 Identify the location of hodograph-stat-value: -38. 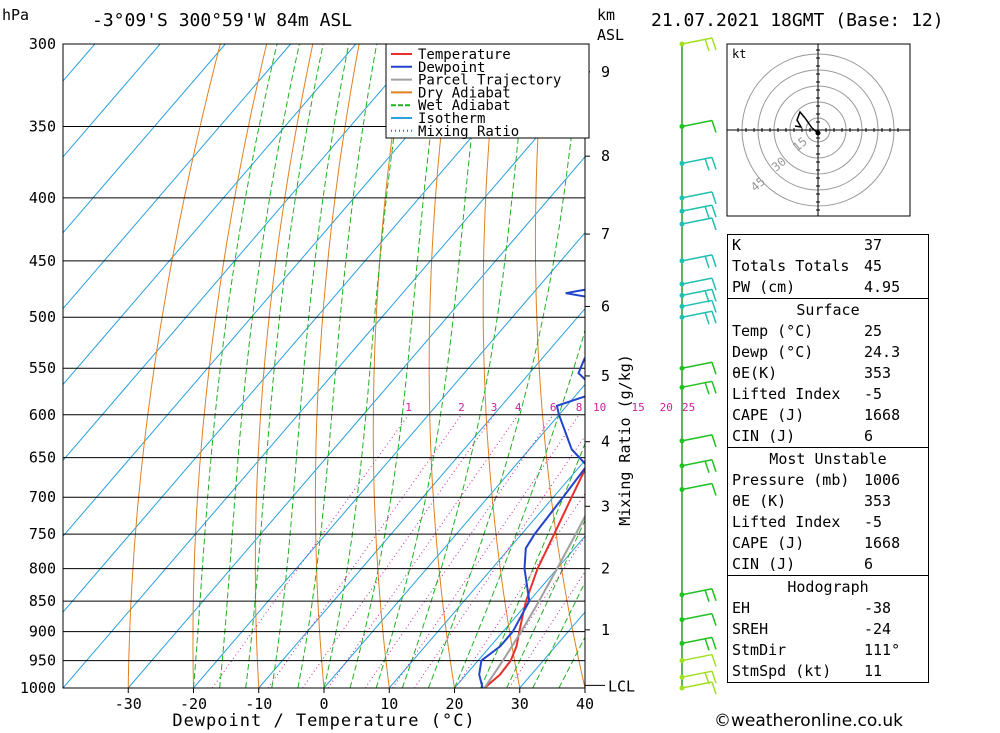
(878, 608).